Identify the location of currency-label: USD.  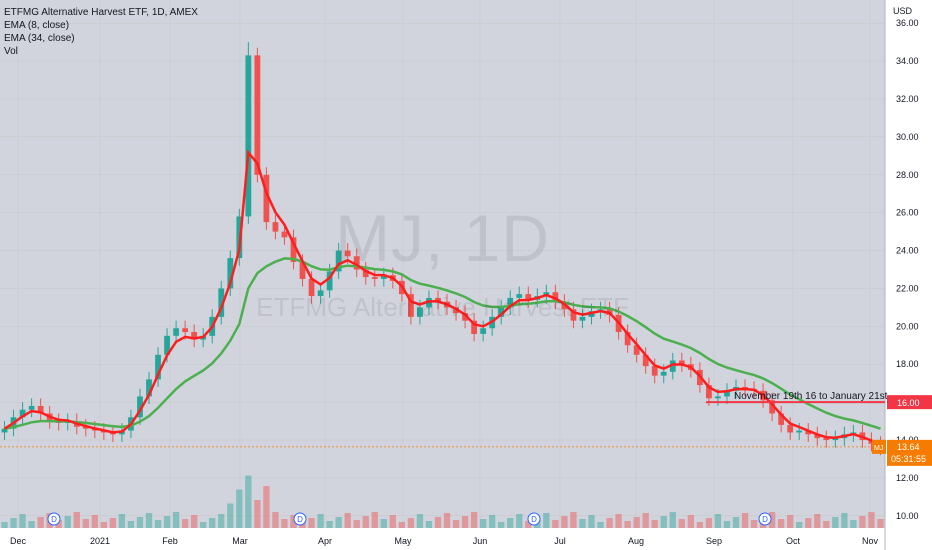
(903, 11).